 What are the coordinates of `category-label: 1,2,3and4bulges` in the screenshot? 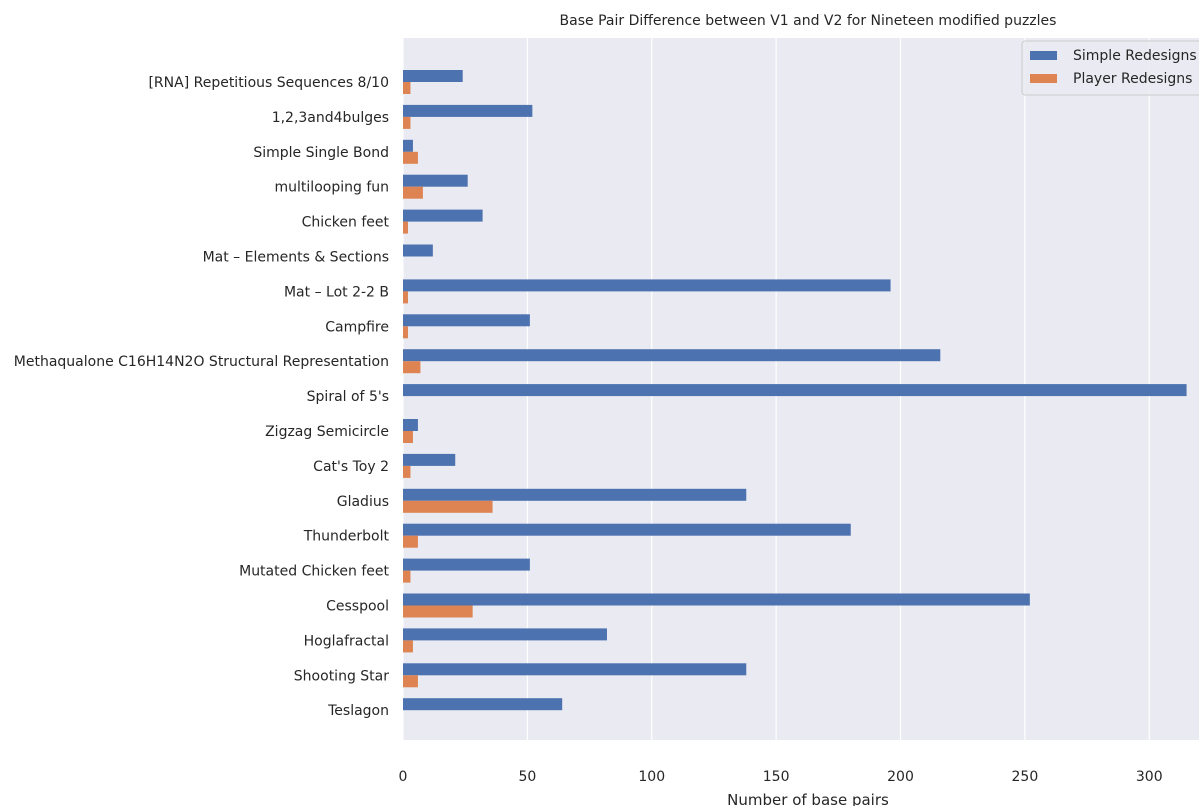 It's located at (330, 118).